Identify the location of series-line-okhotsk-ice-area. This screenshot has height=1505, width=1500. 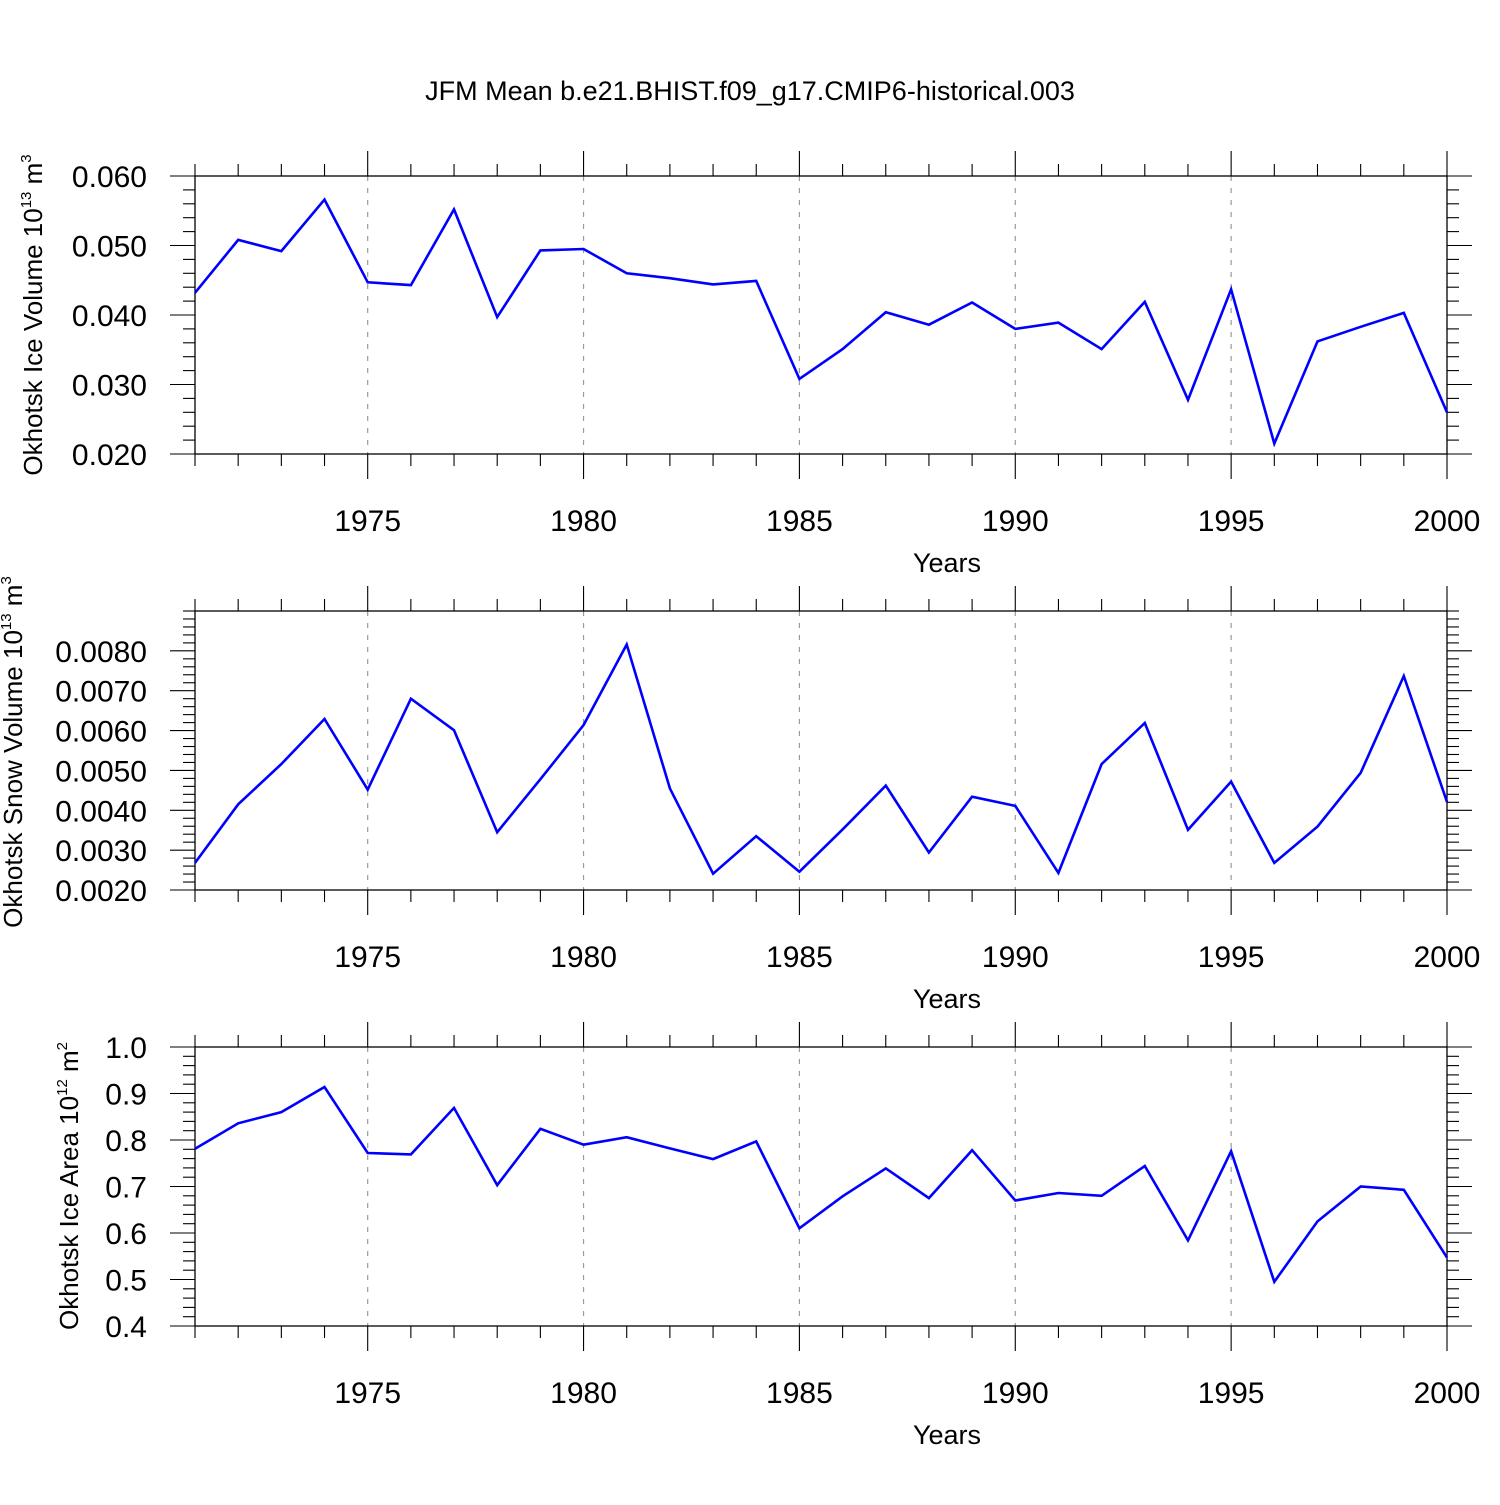
(821, 1185).